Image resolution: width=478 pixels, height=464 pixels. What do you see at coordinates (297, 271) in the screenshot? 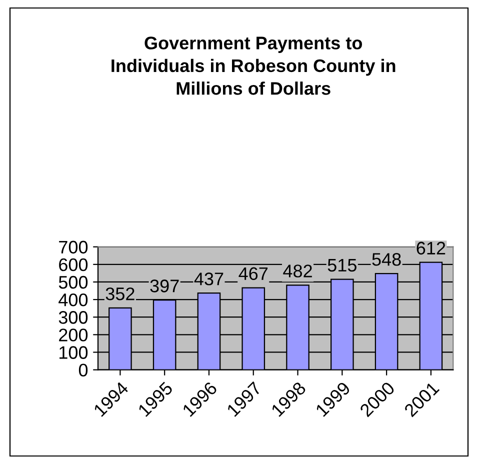
I see `data-label: 482` at bounding box center [297, 271].